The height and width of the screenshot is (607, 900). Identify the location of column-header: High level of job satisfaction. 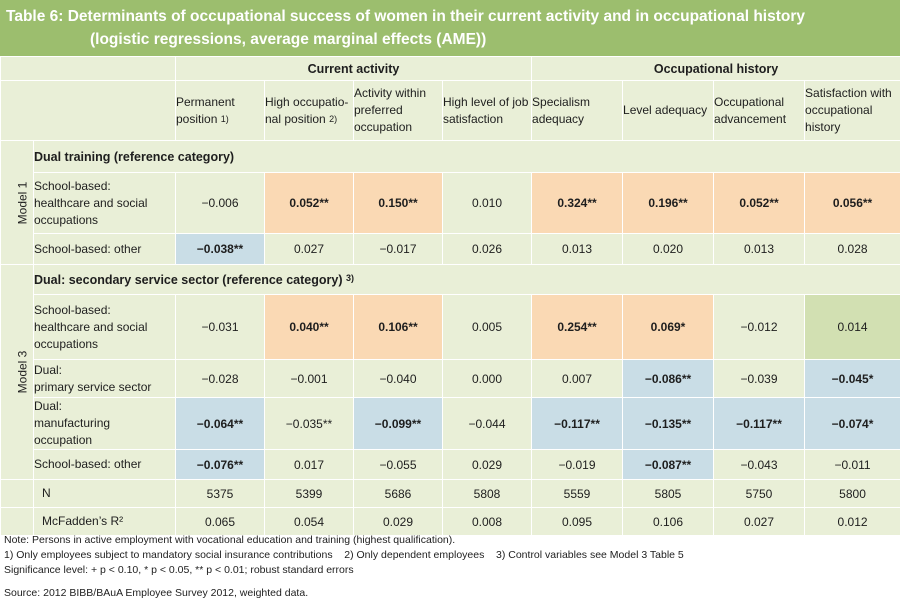
(487, 110).